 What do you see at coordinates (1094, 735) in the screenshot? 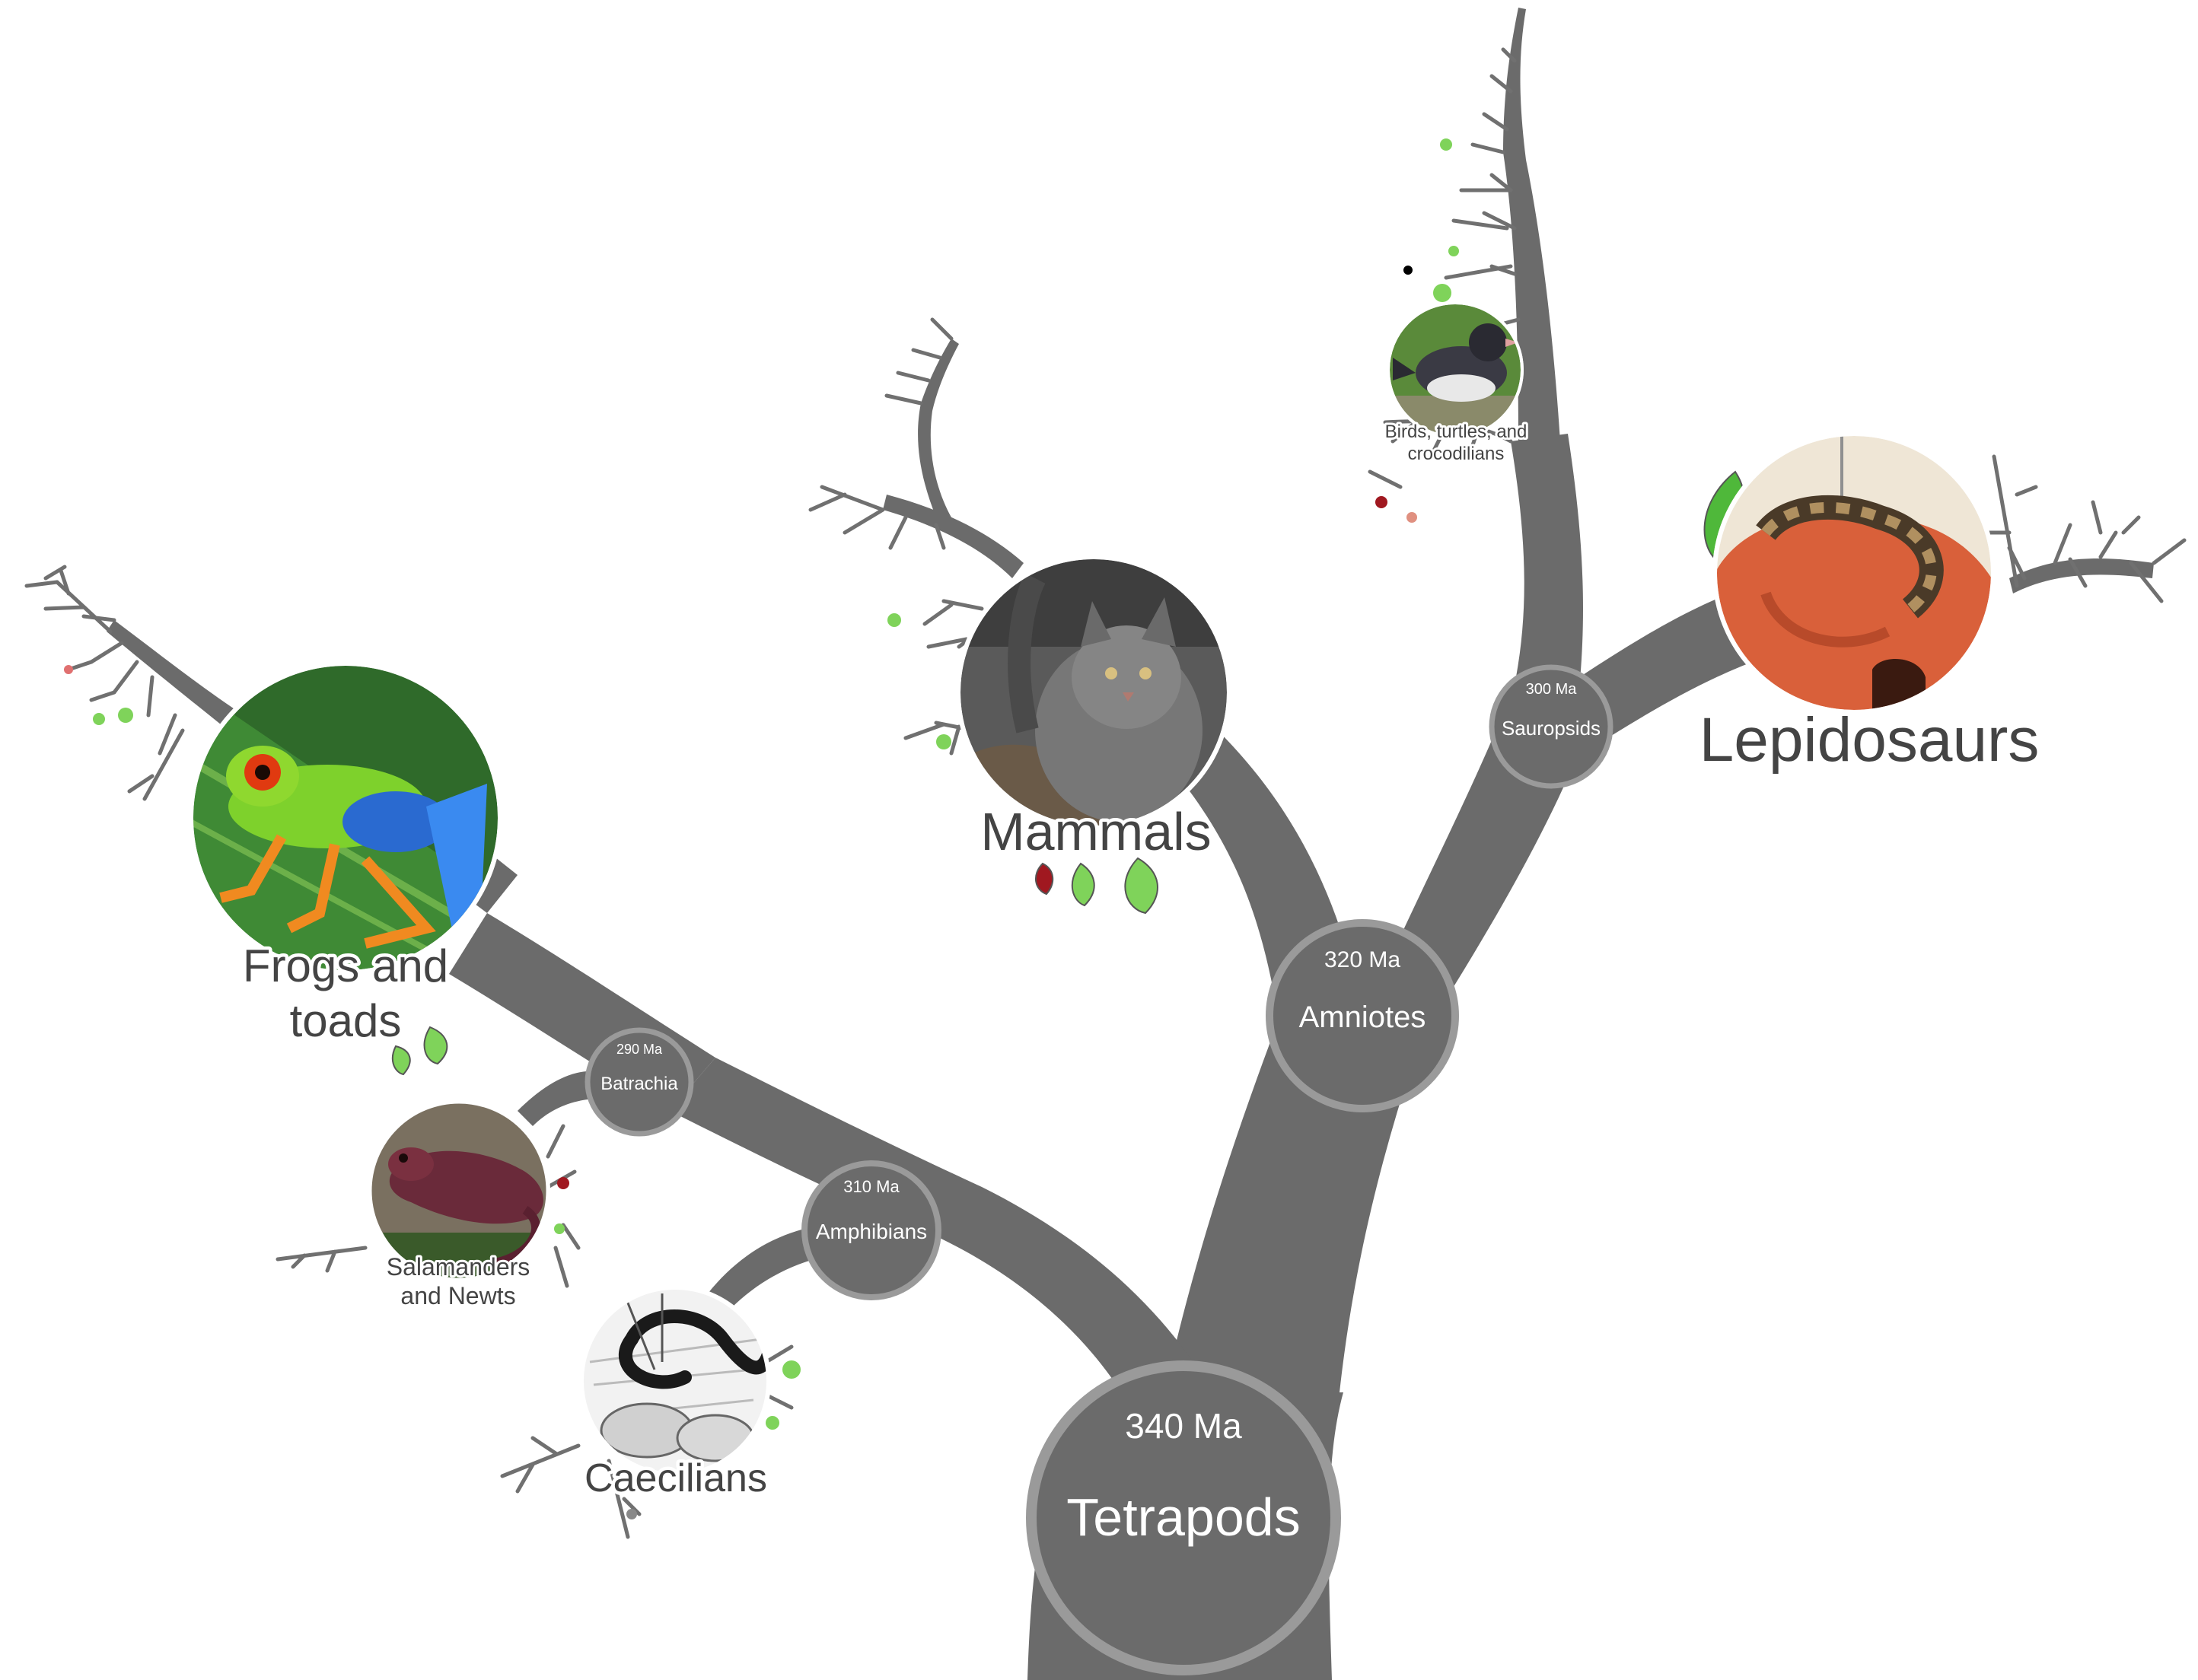
I see `leaf-mammals: Mammals` at bounding box center [1094, 735].